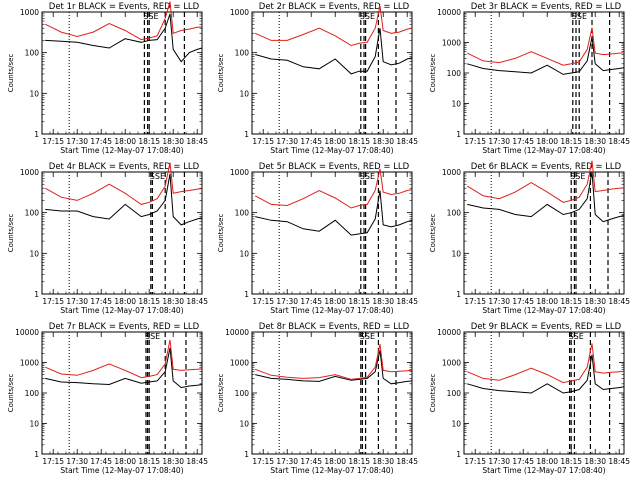 The width and height of the screenshot is (640, 480). I want to click on panel-title: Det 6r BLACK = Events, RED = LLD, so click(546, 167).